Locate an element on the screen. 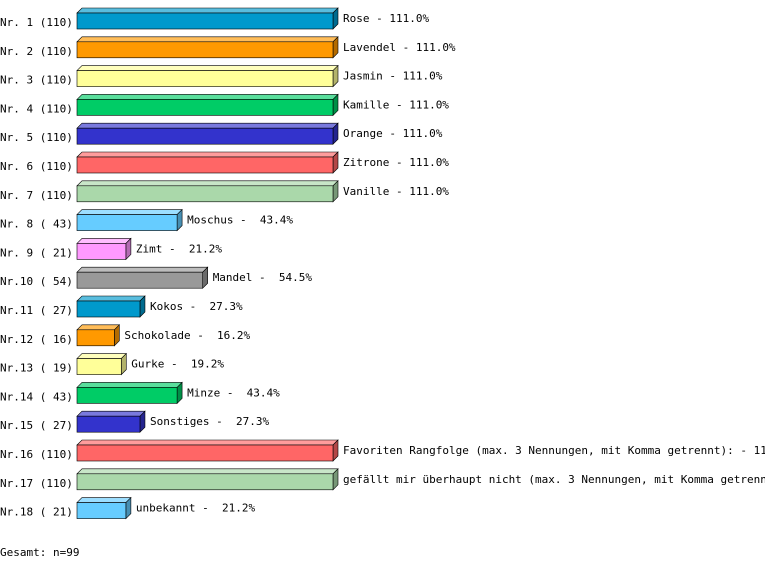 The width and height of the screenshot is (765, 571). bar-label: Lavendel is located at coordinates (369, 47).